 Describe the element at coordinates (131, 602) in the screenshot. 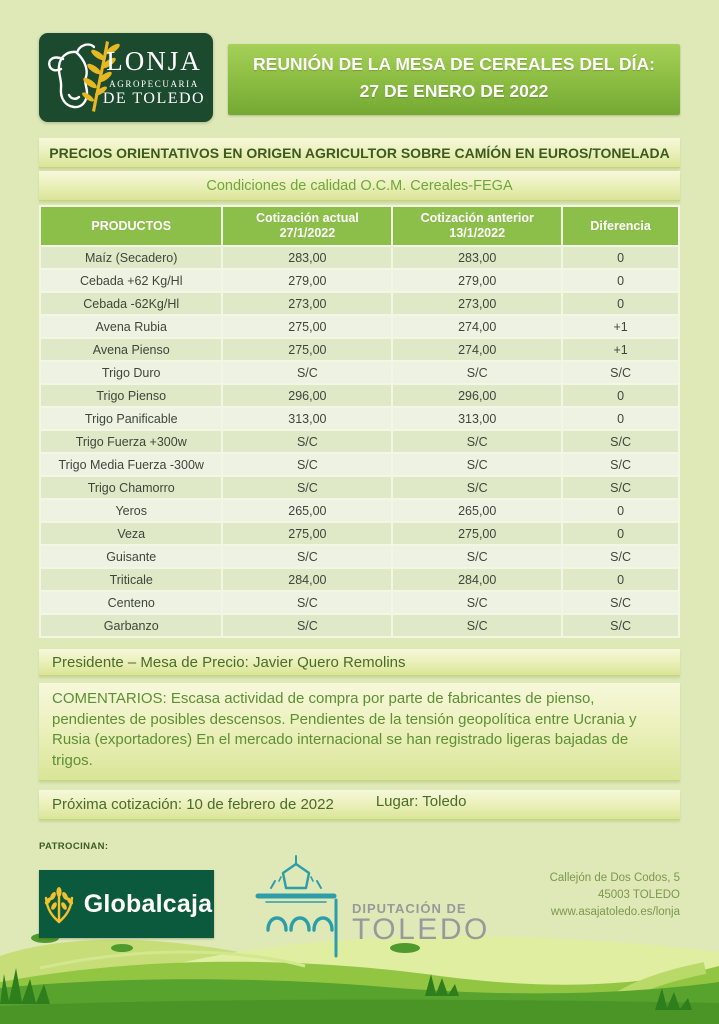

I see `product-cell: Centeno` at that location.